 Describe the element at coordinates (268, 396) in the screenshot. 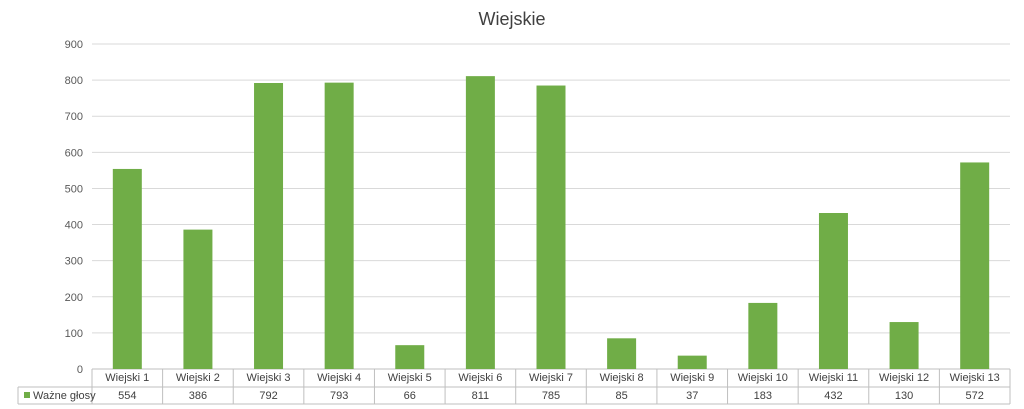

I see `data-label: 792` at that location.